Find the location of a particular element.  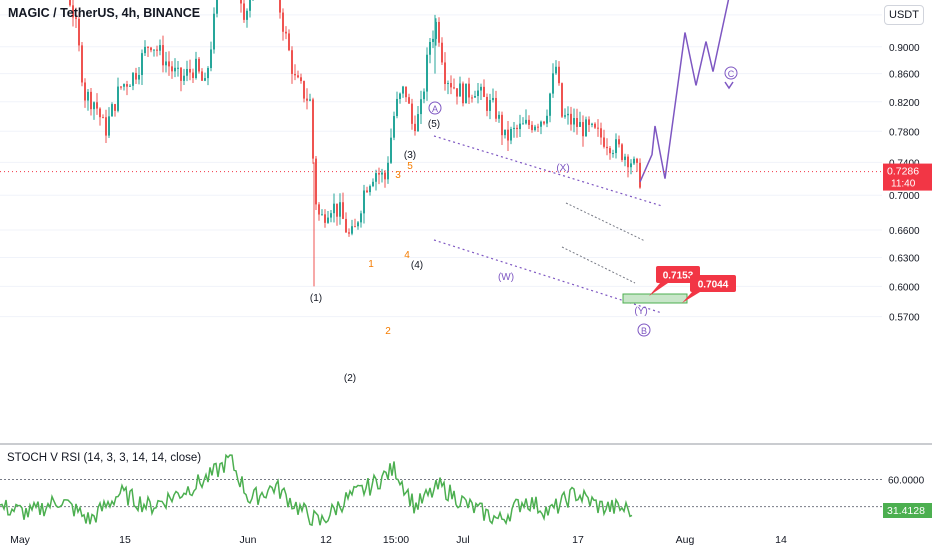

x-tick-label: Jun is located at coordinates (248, 540).